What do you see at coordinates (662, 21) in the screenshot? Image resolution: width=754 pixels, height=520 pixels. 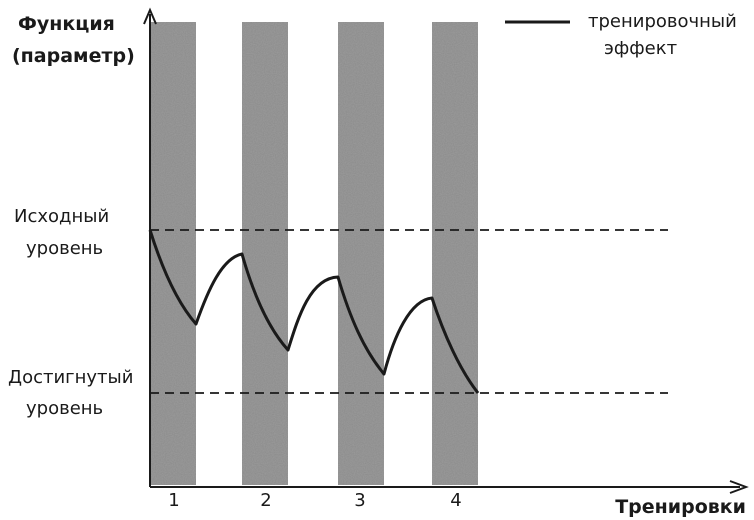 I see `legend-label-line-1: тренировочный` at bounding box center [662, 21].